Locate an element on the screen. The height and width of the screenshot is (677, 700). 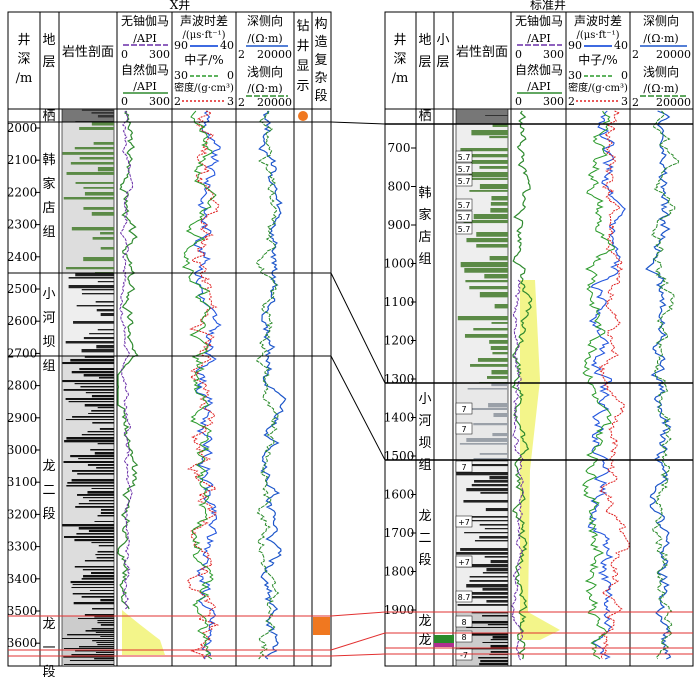
strata-label-char: 小 is located at coordinates (48, 294).